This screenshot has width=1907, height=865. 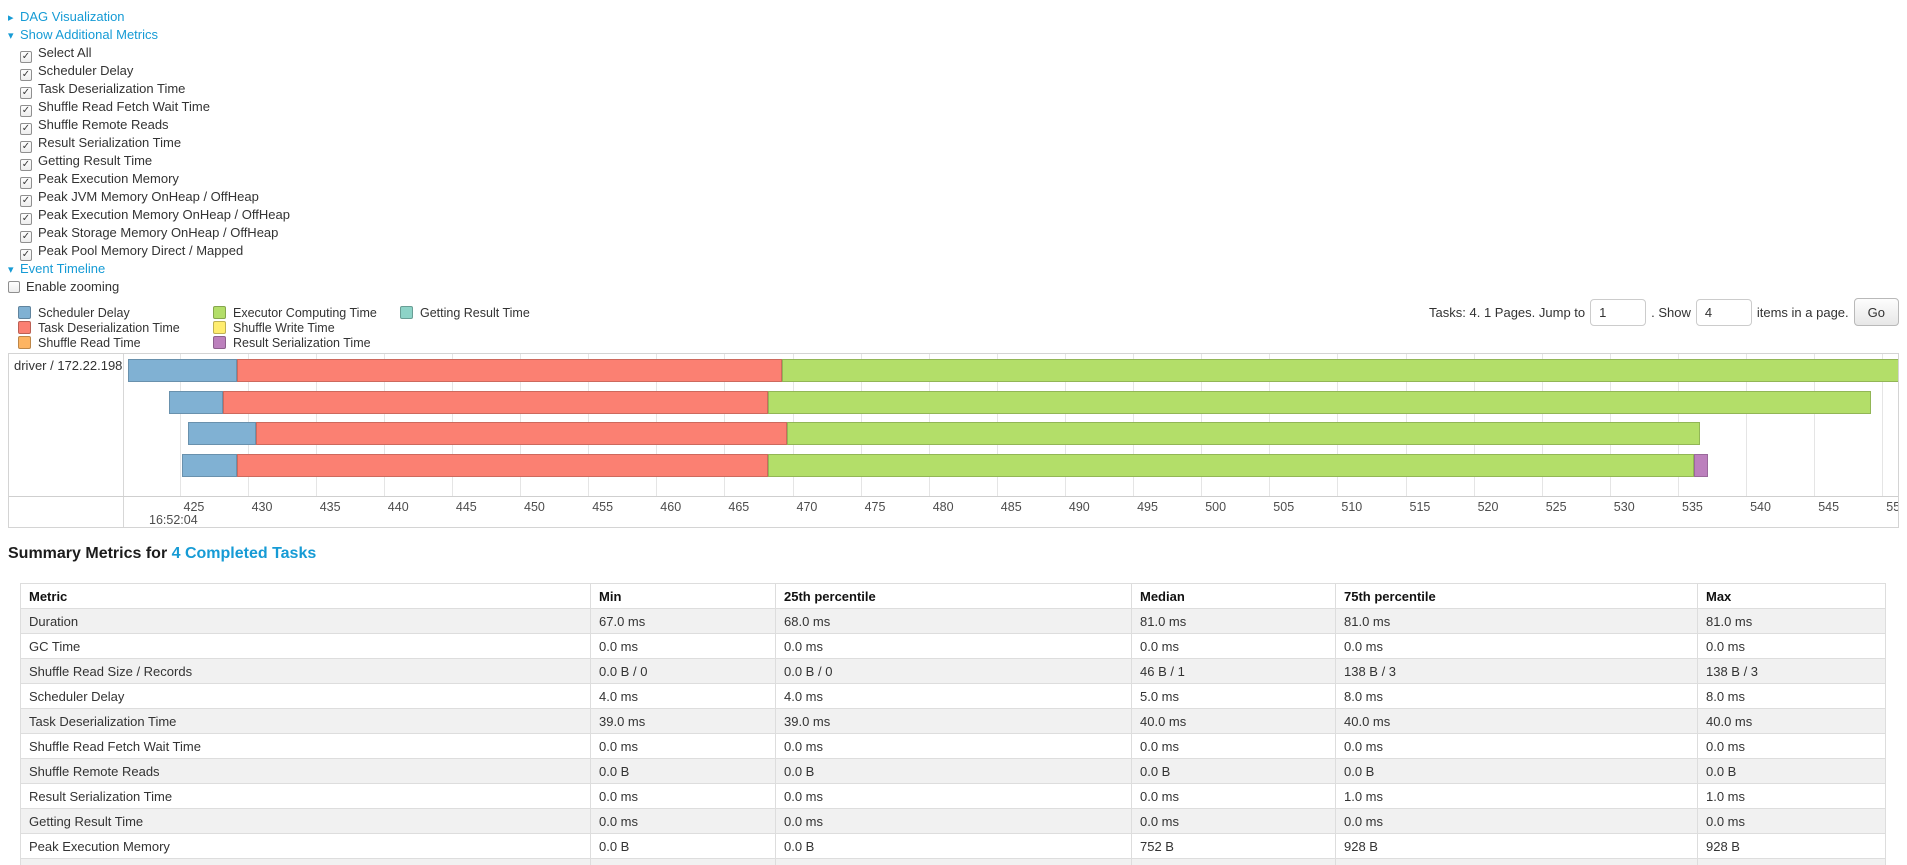 What do you see at coordinates (953, 496) in the screenshot?
I see `timeline-axis-line` at bounding box center [953, 496].